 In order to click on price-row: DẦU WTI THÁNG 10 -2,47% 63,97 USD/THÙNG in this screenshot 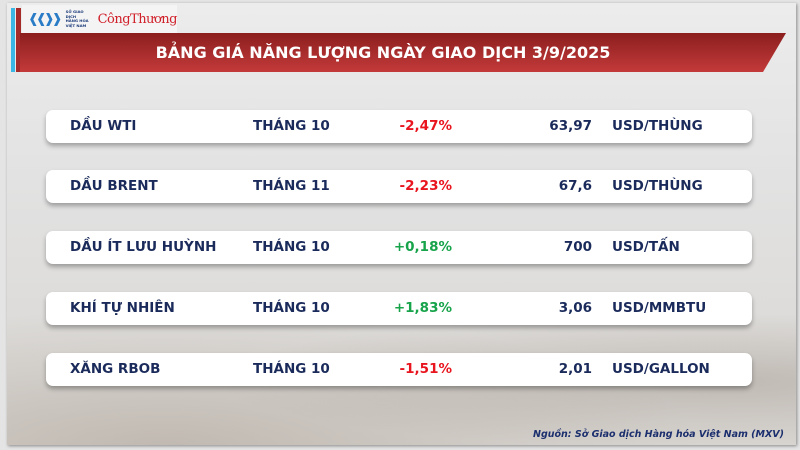, I will do `click(399, 126)`.